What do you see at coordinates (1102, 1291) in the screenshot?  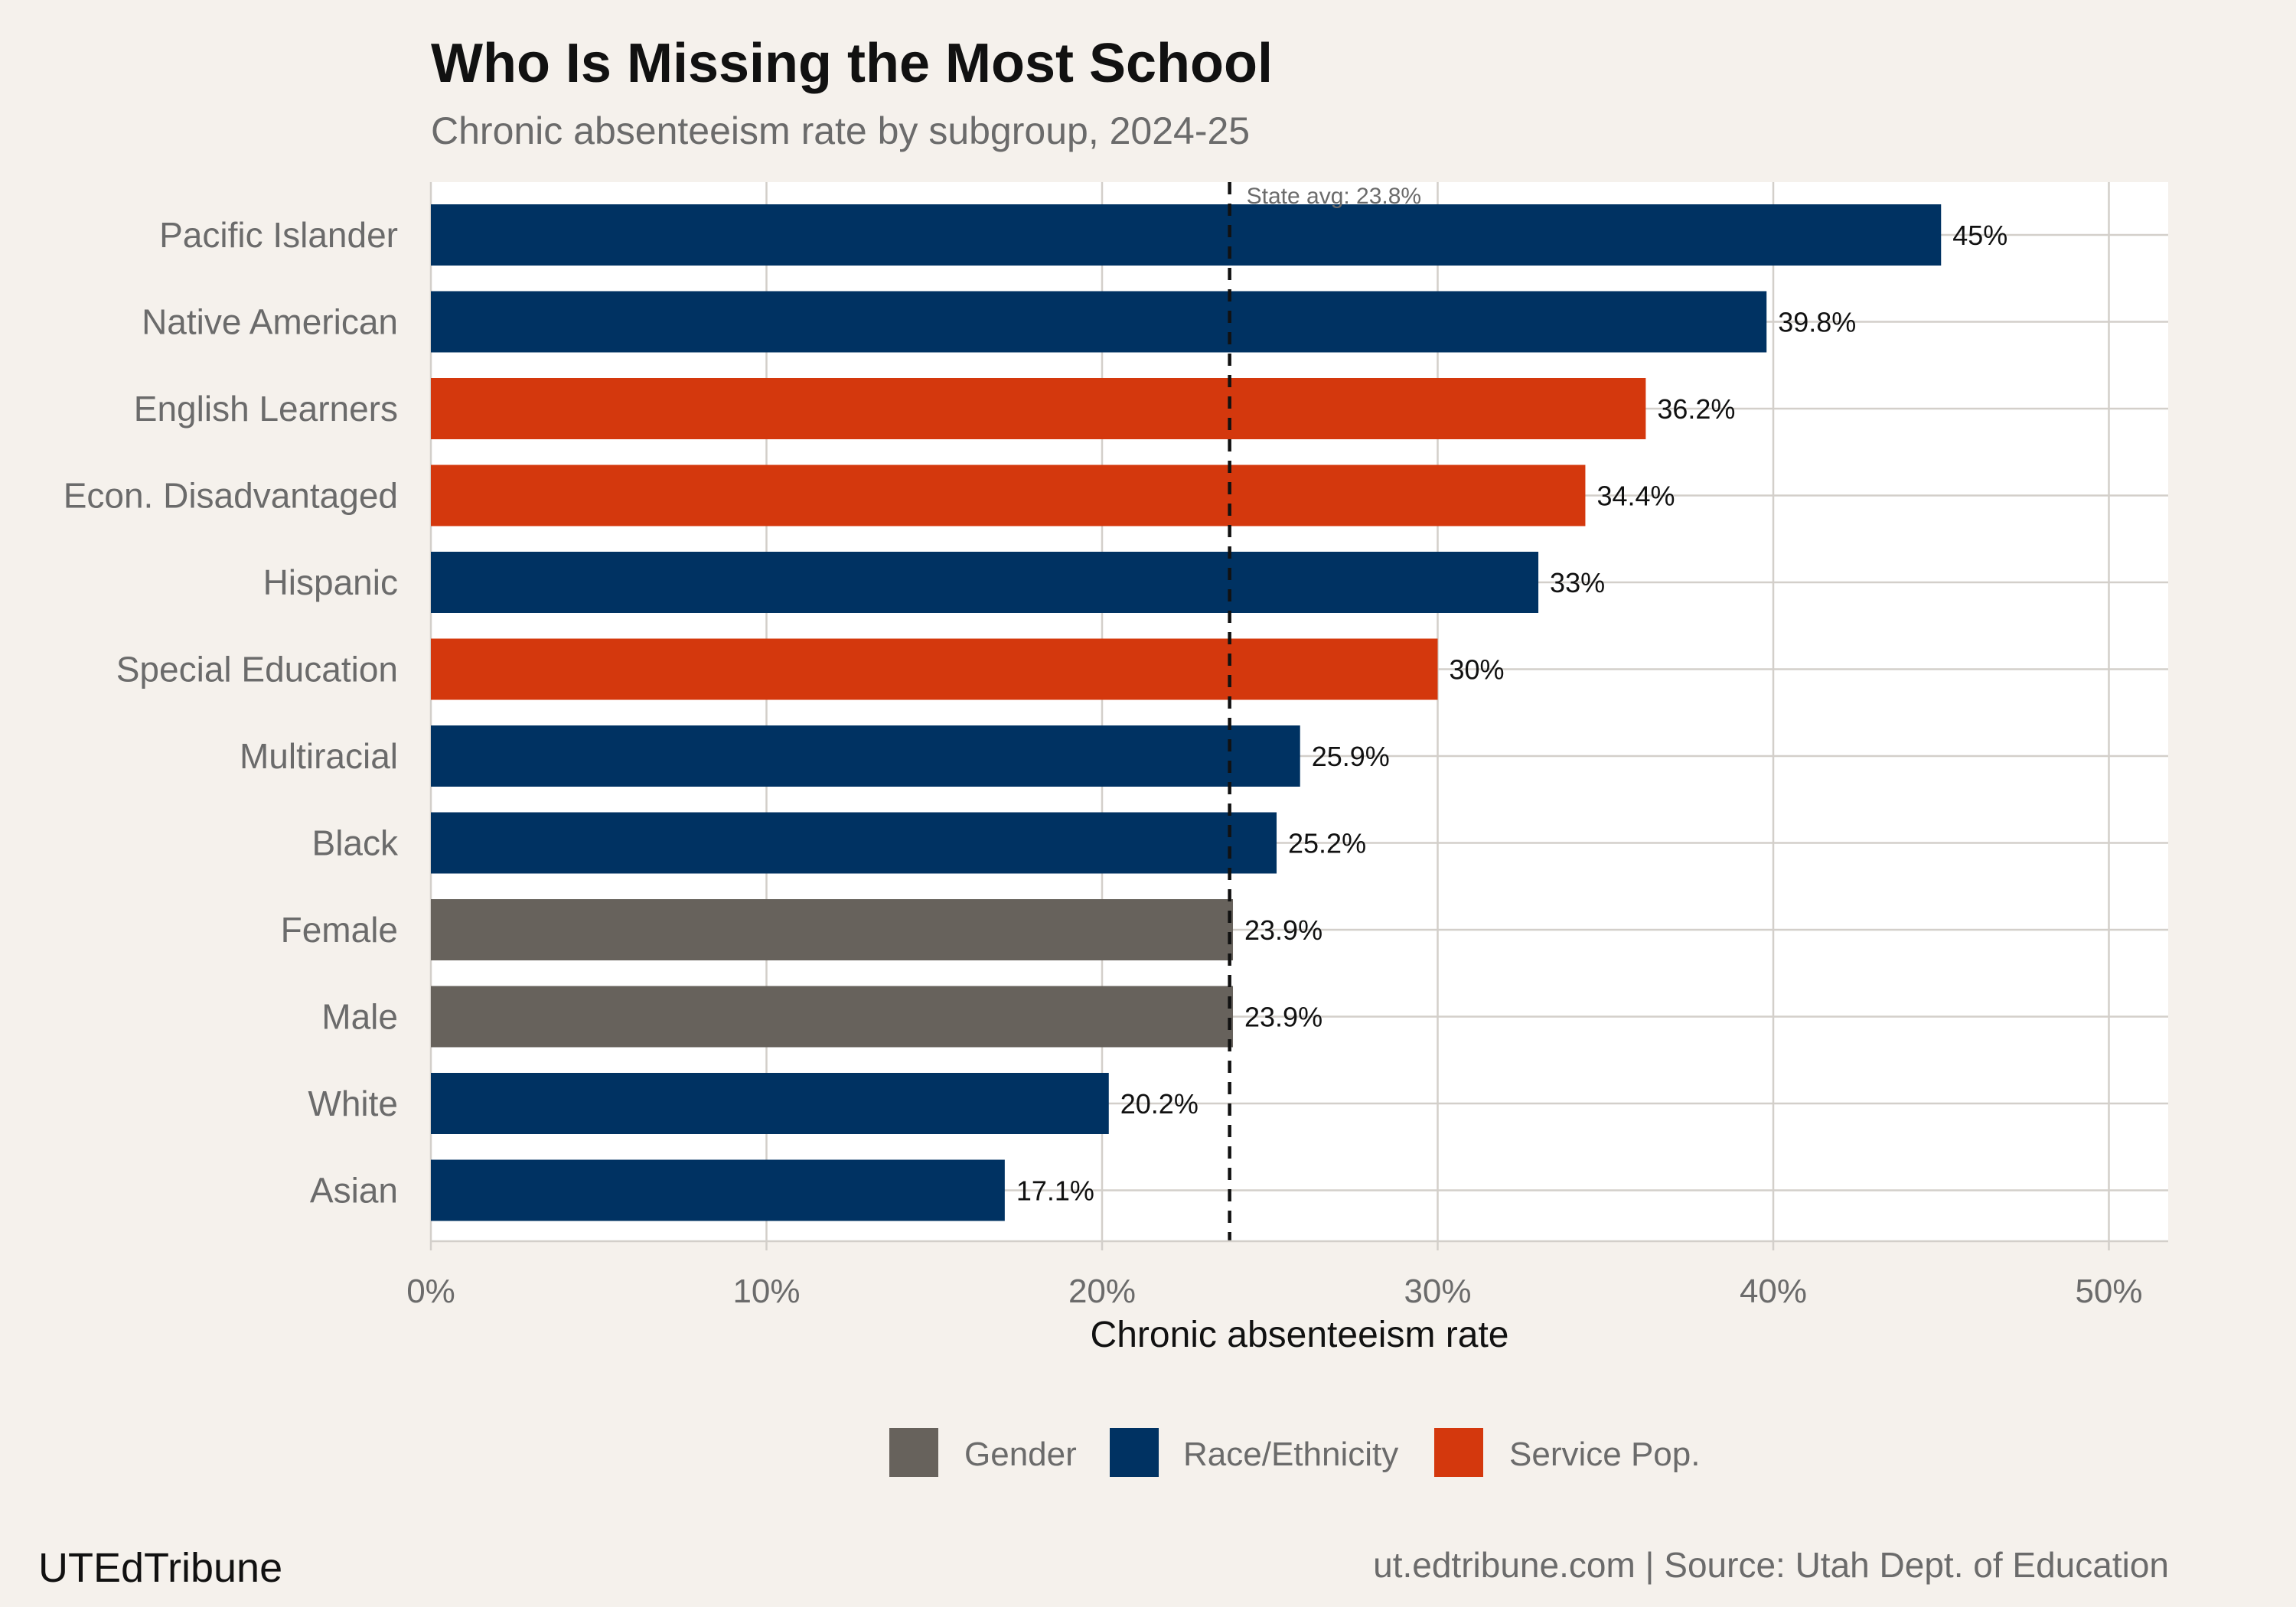 I see `x-tick-label: 20%` at bounding box center [1102, 1291].